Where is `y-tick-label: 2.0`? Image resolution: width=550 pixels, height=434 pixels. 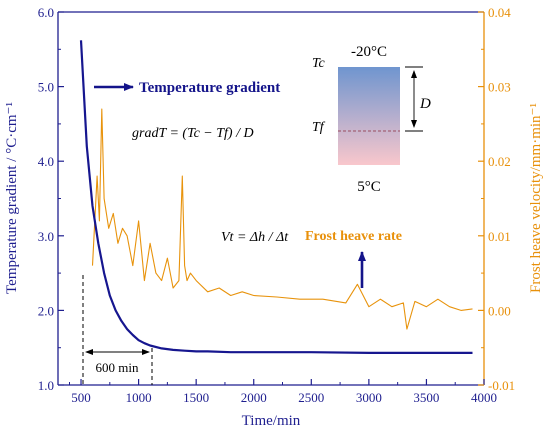
y-tick-label: 2.0 is located at coordinates (46, 310).